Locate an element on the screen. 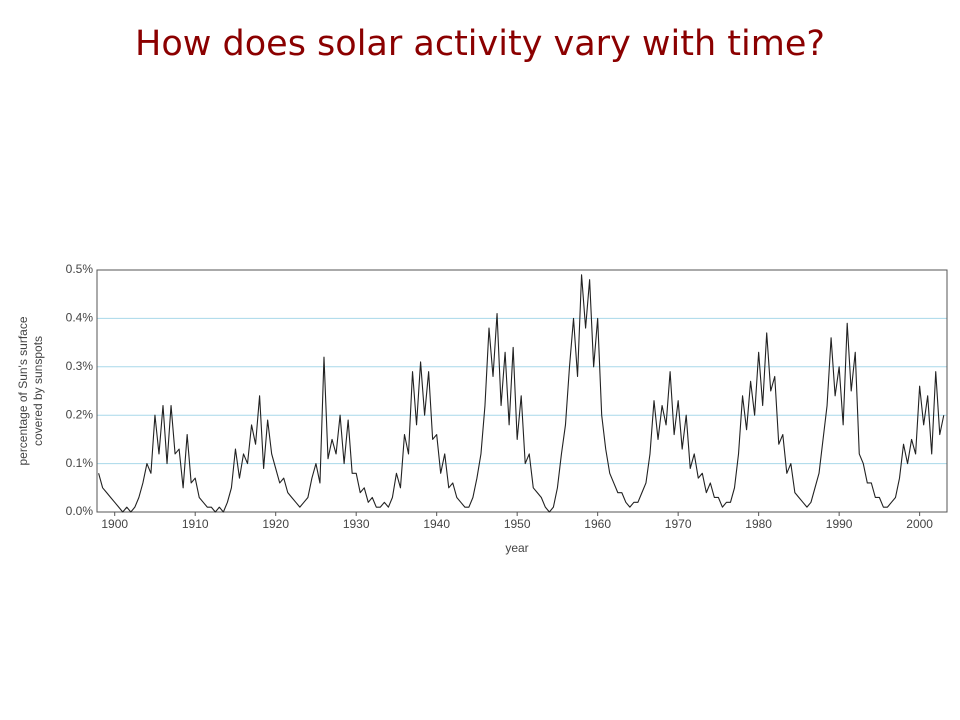 The height and width of the screenshot is (720, 960). x-tick-label: 2000 is located at coordinates (919, 524).